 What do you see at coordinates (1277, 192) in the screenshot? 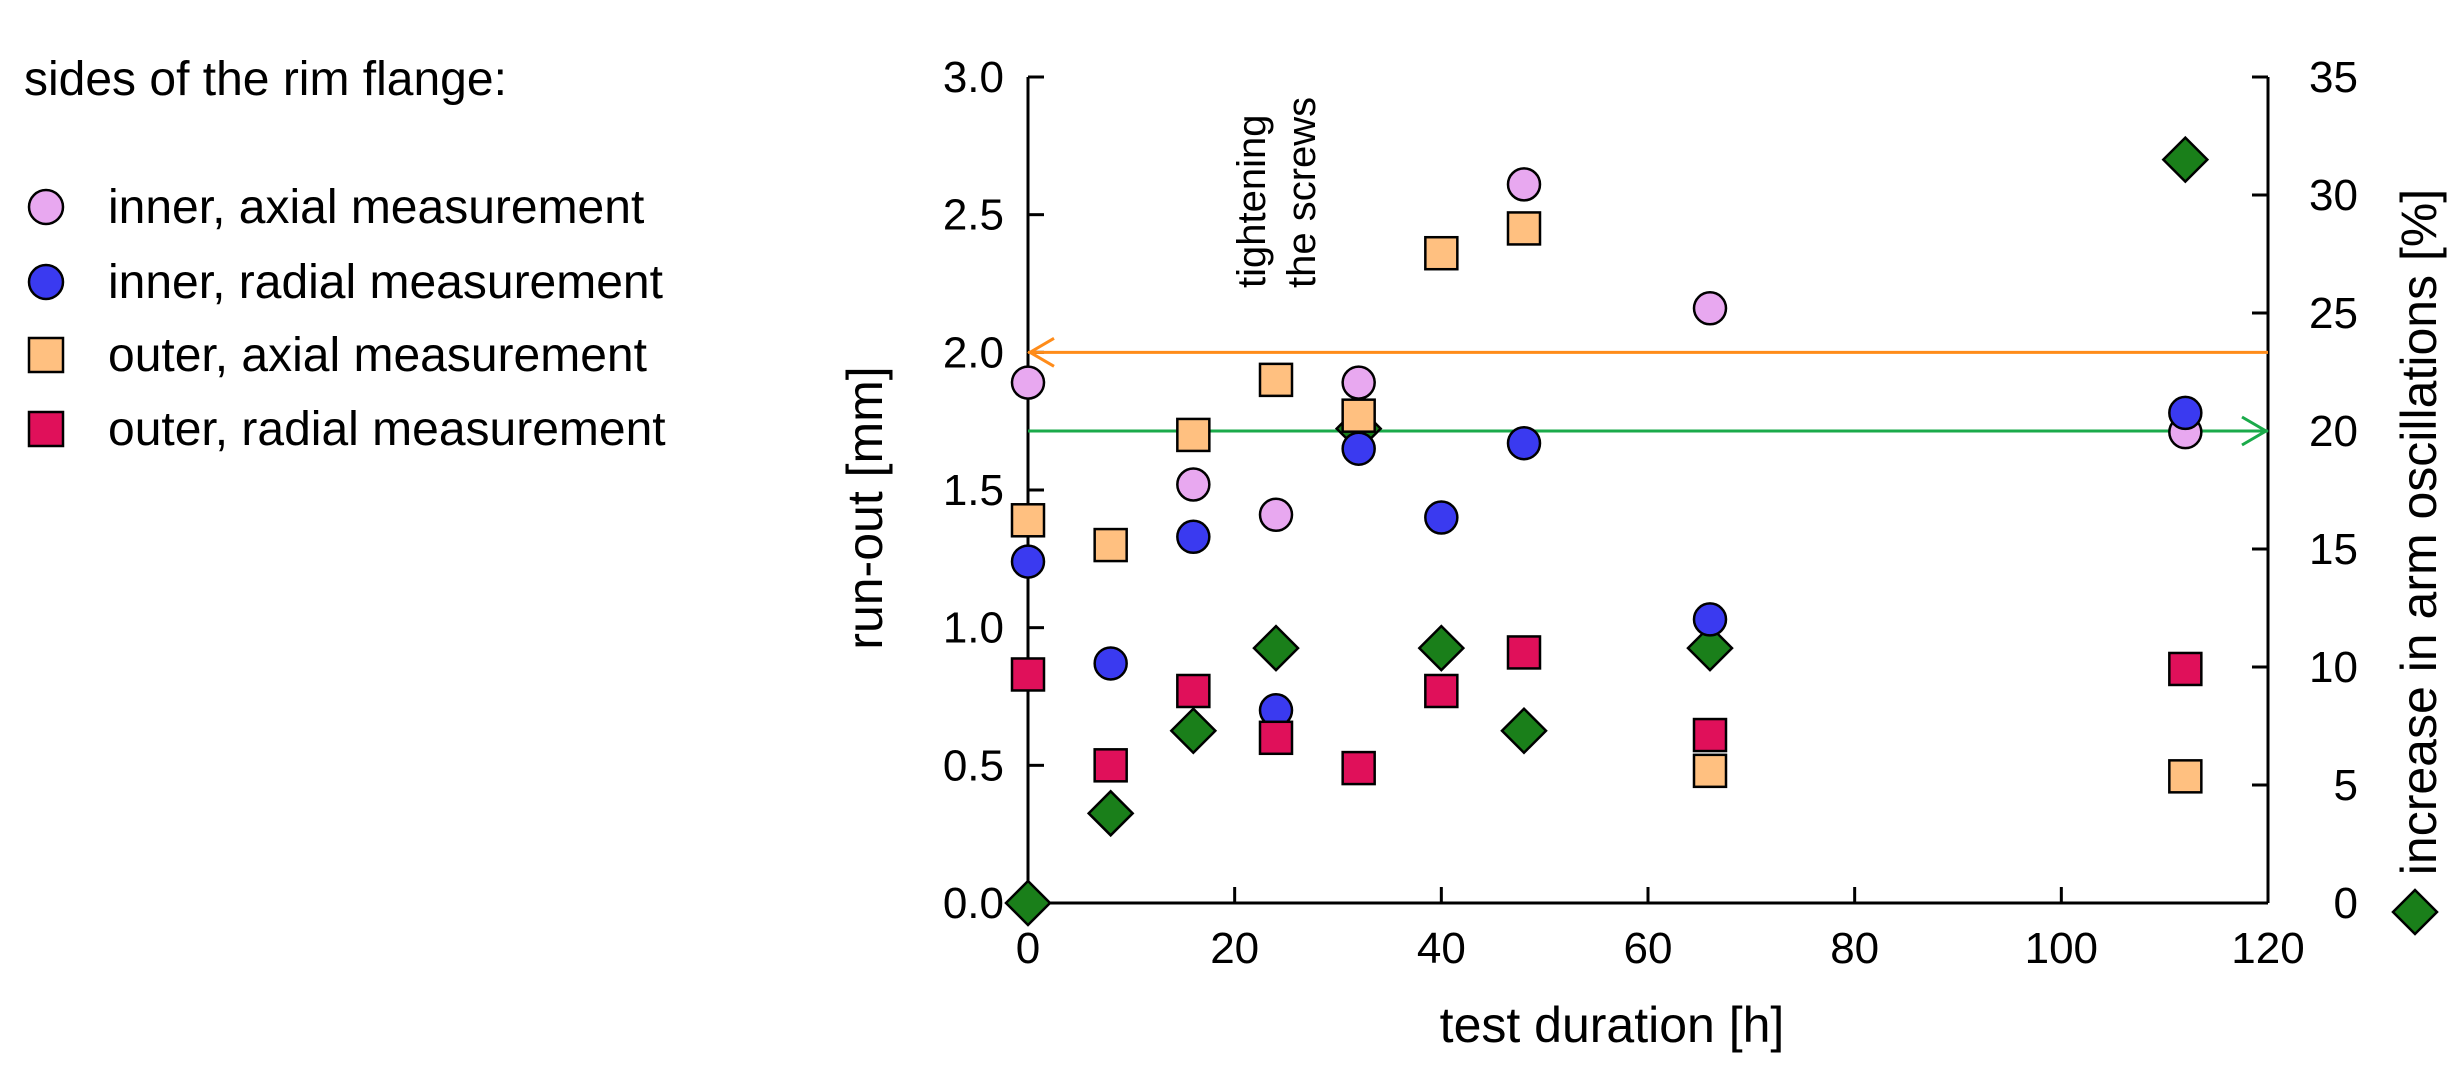
I see `annotation-tightening-screws: tightening the screws` at bounding box center [1277, 192].